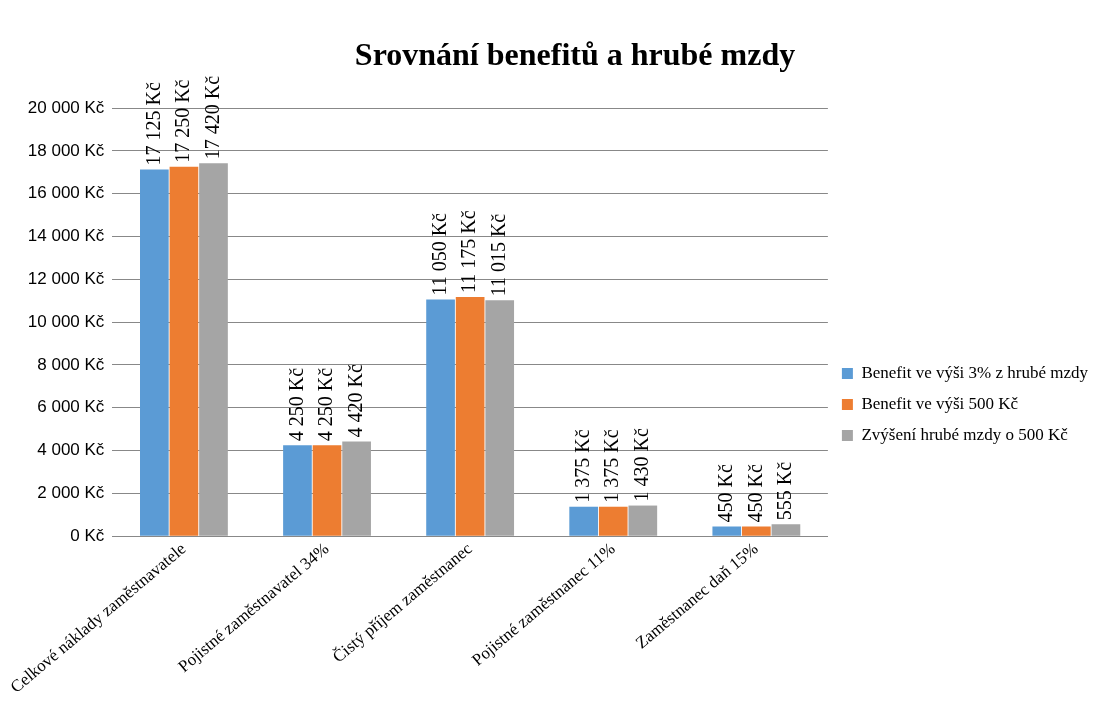 The height and width of the screenshot is (711, 1118). Describe the element at coordinates (71, 364) in the screenshot. I see `y-tick-label: 8 000 Kč` at that location.